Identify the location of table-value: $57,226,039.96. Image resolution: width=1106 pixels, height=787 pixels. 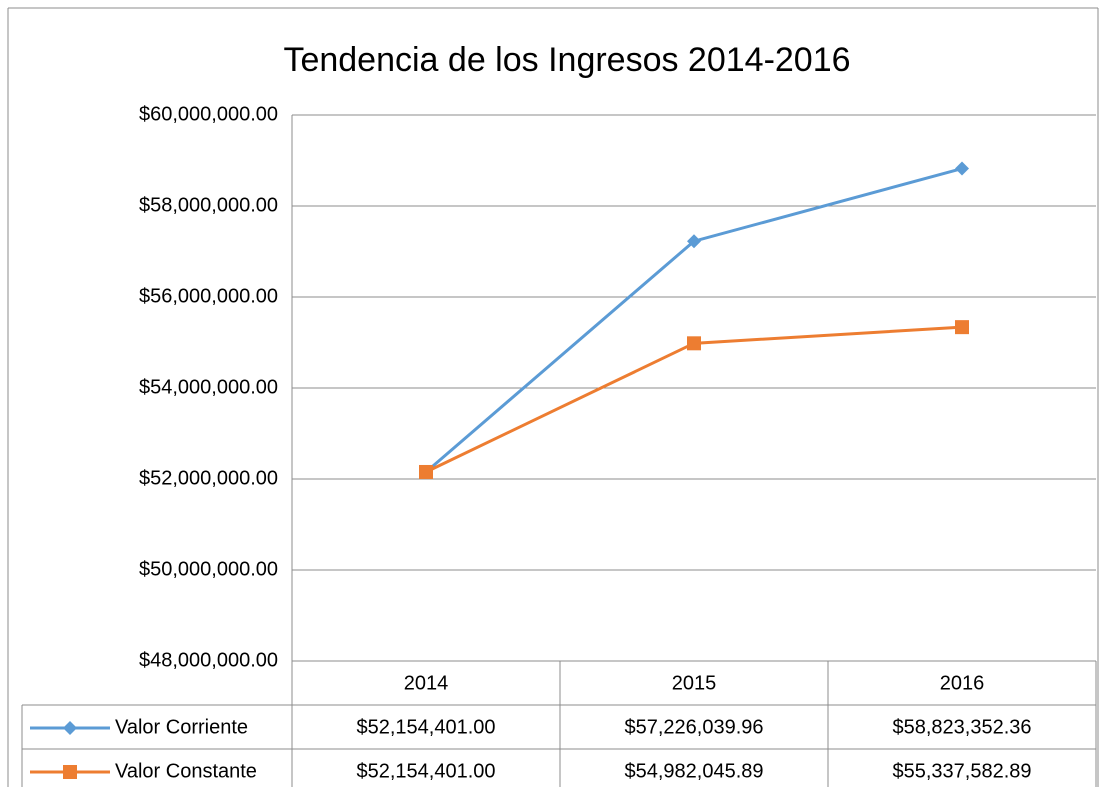
(693, 727).